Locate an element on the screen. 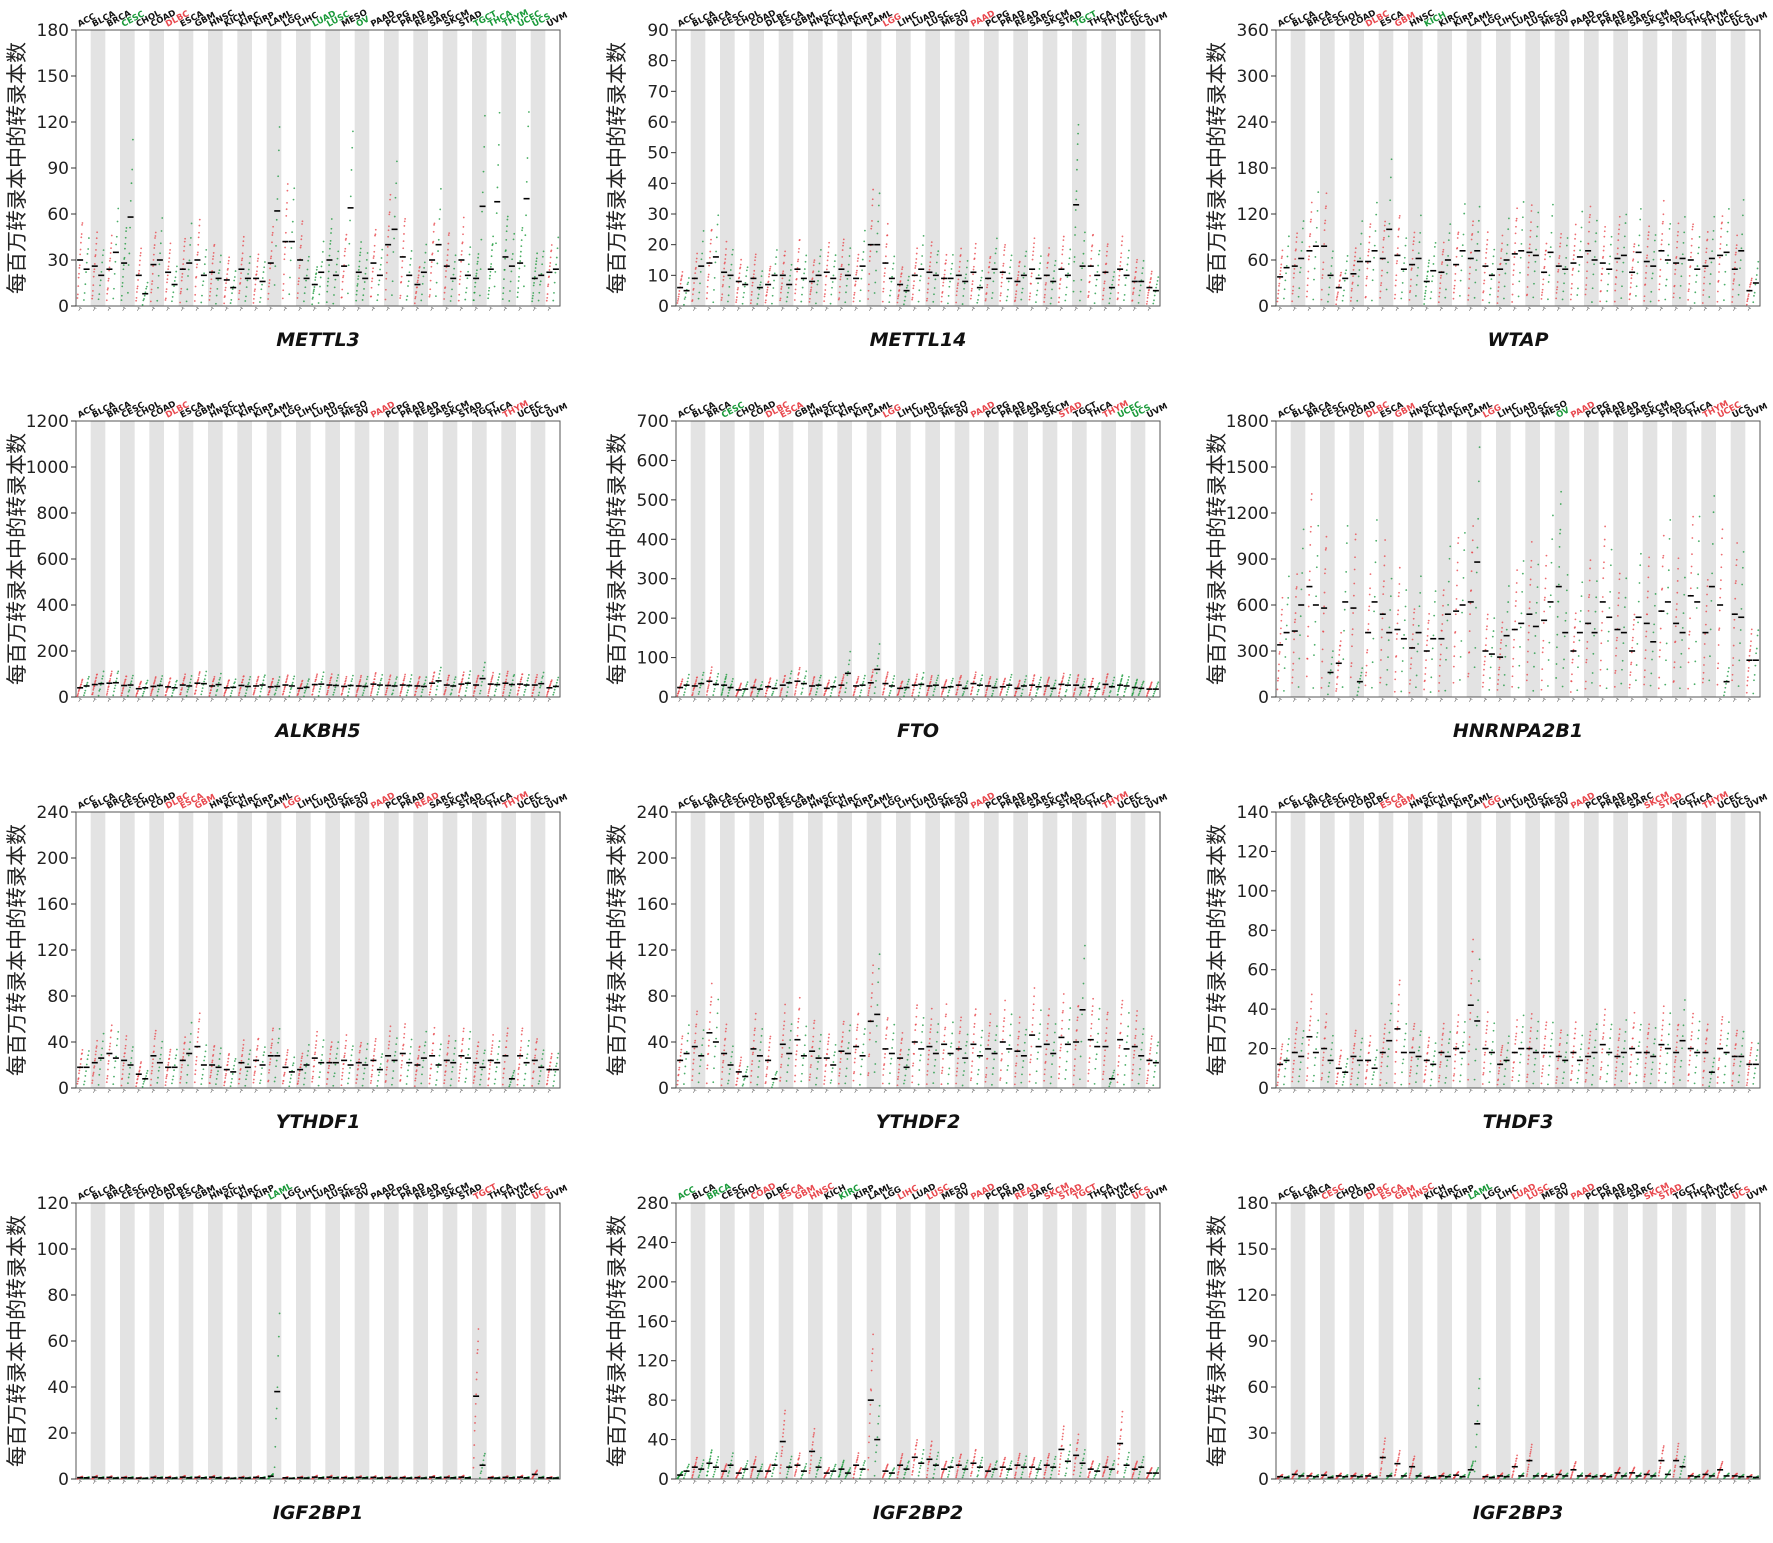 The width and height of the screenshot is (1773, 1543). y-tick-label: 240 is located at coordinates (1253, 123).